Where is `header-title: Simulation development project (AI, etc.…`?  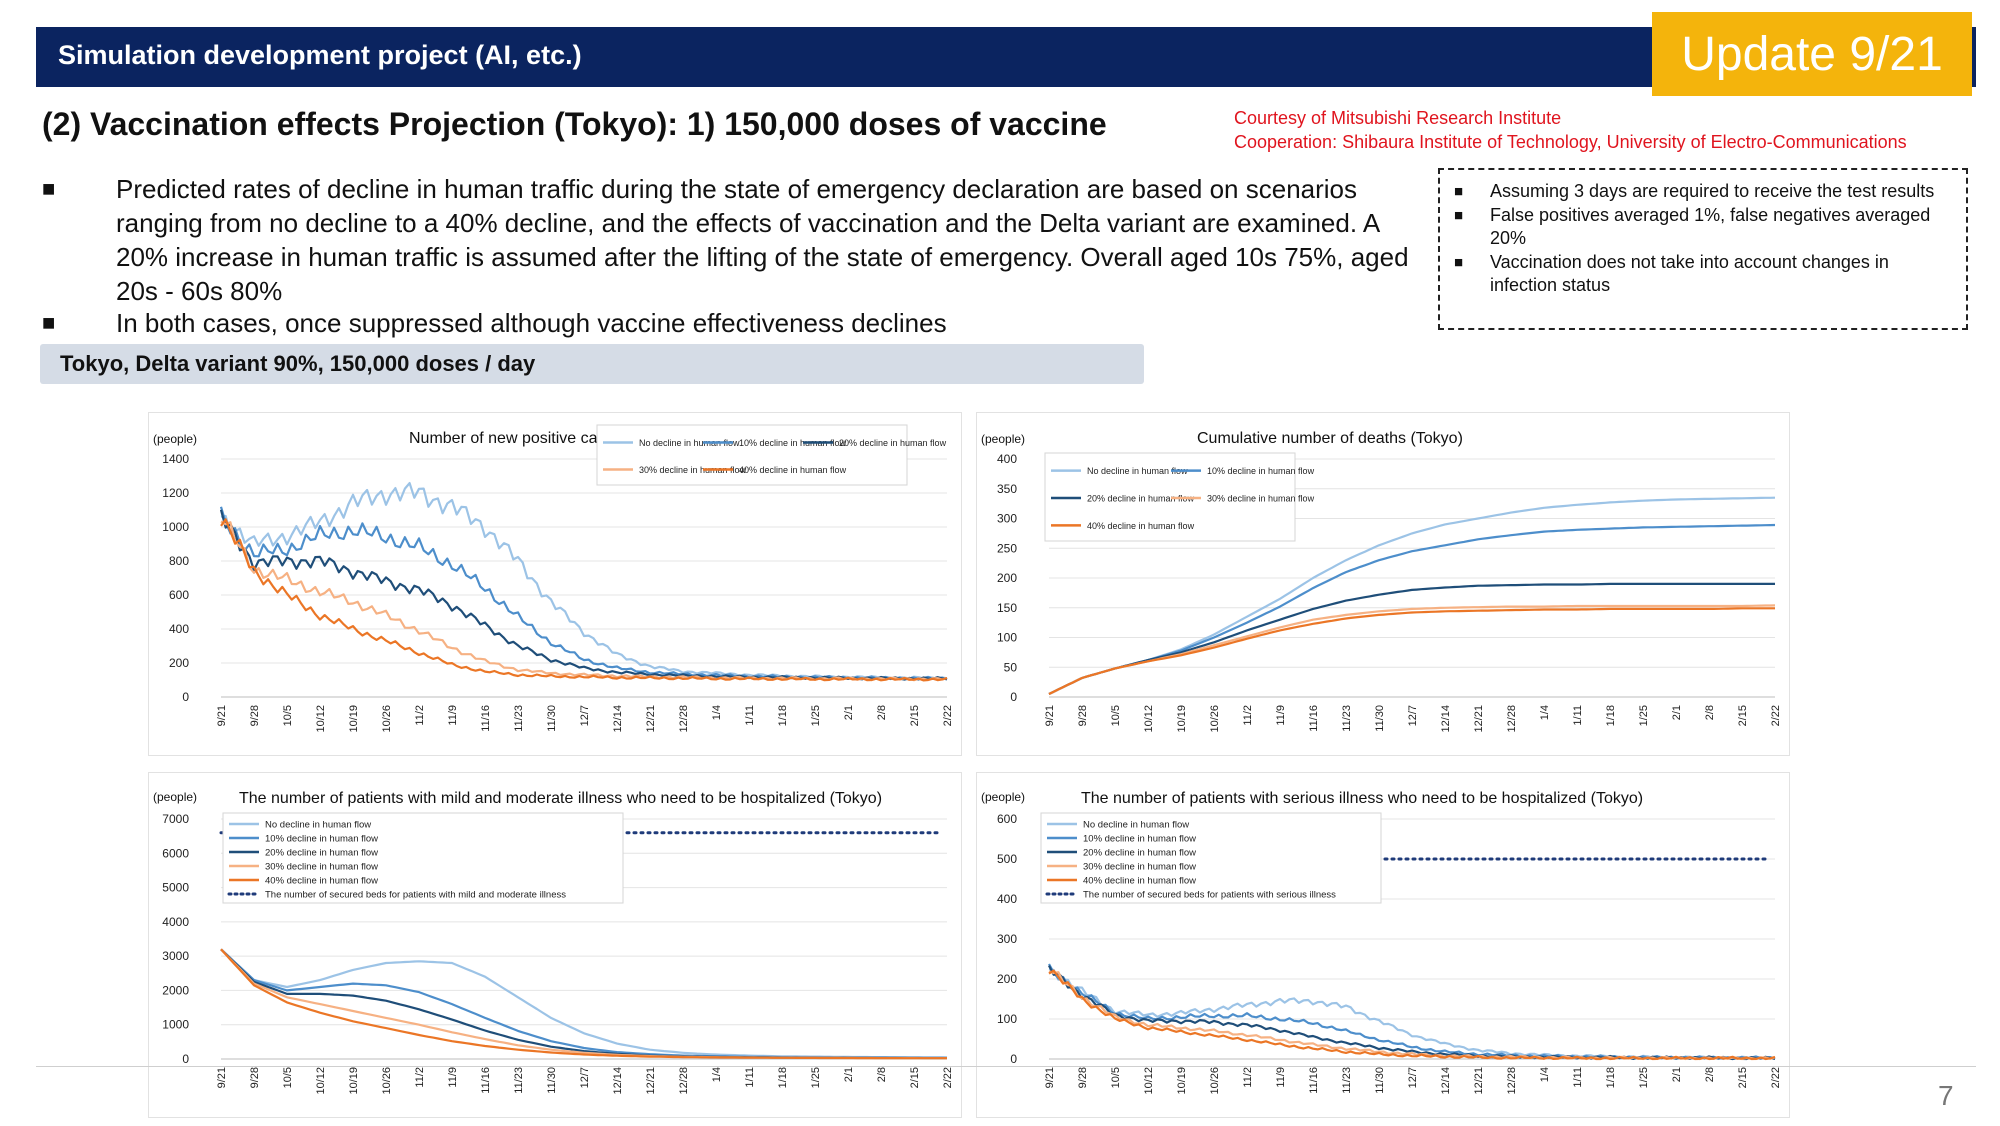
header-title: Simulation development project (AI, etc.… is located at coordinates (320, 55).